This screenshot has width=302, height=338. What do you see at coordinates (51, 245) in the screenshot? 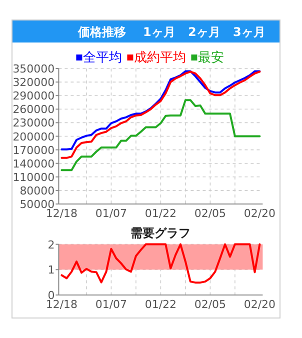
I see `y-tick-label: 2` at bounding box center [51, 245].